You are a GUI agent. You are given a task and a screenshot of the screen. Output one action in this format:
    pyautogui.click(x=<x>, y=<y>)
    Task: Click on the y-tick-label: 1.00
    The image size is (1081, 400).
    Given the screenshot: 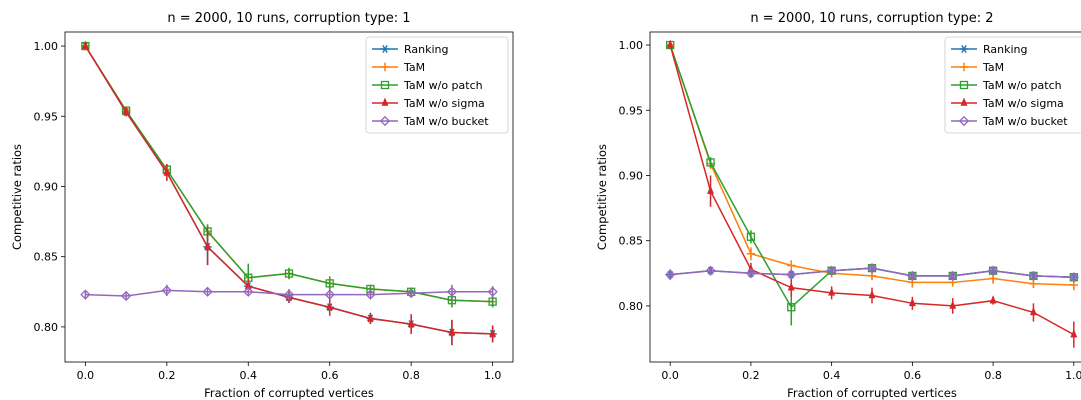 What is the action you would take?
    pyautogui.click(x=46, y=46)
    